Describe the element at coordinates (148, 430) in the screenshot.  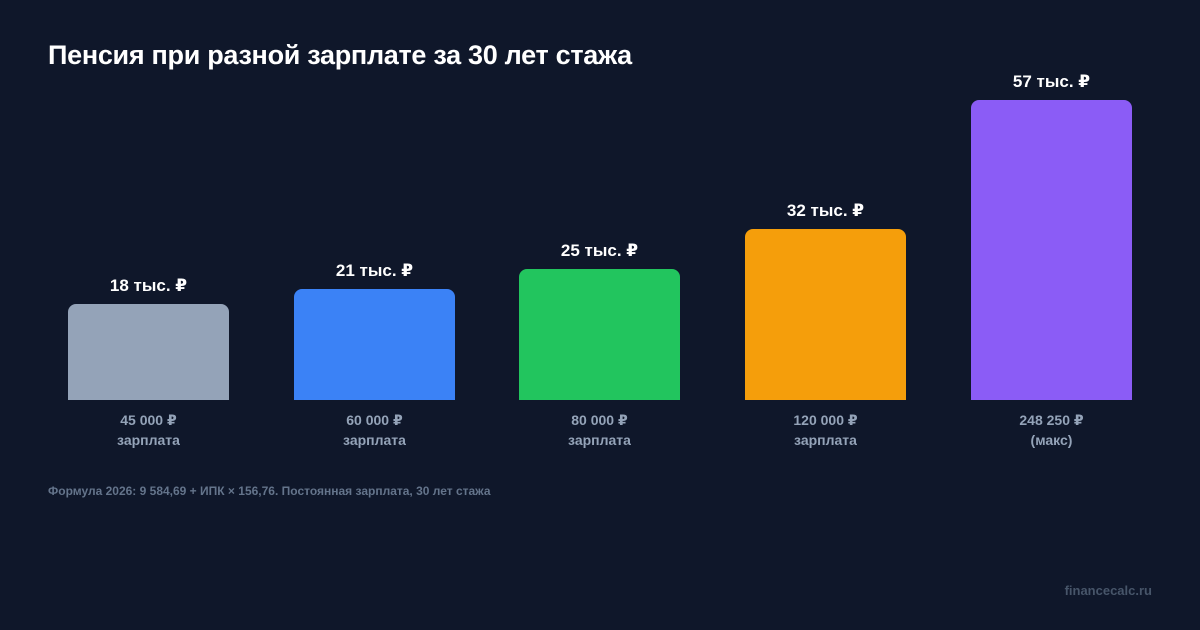
I see `bar-x-label: 45 000 ₽ зарплата` at that location.